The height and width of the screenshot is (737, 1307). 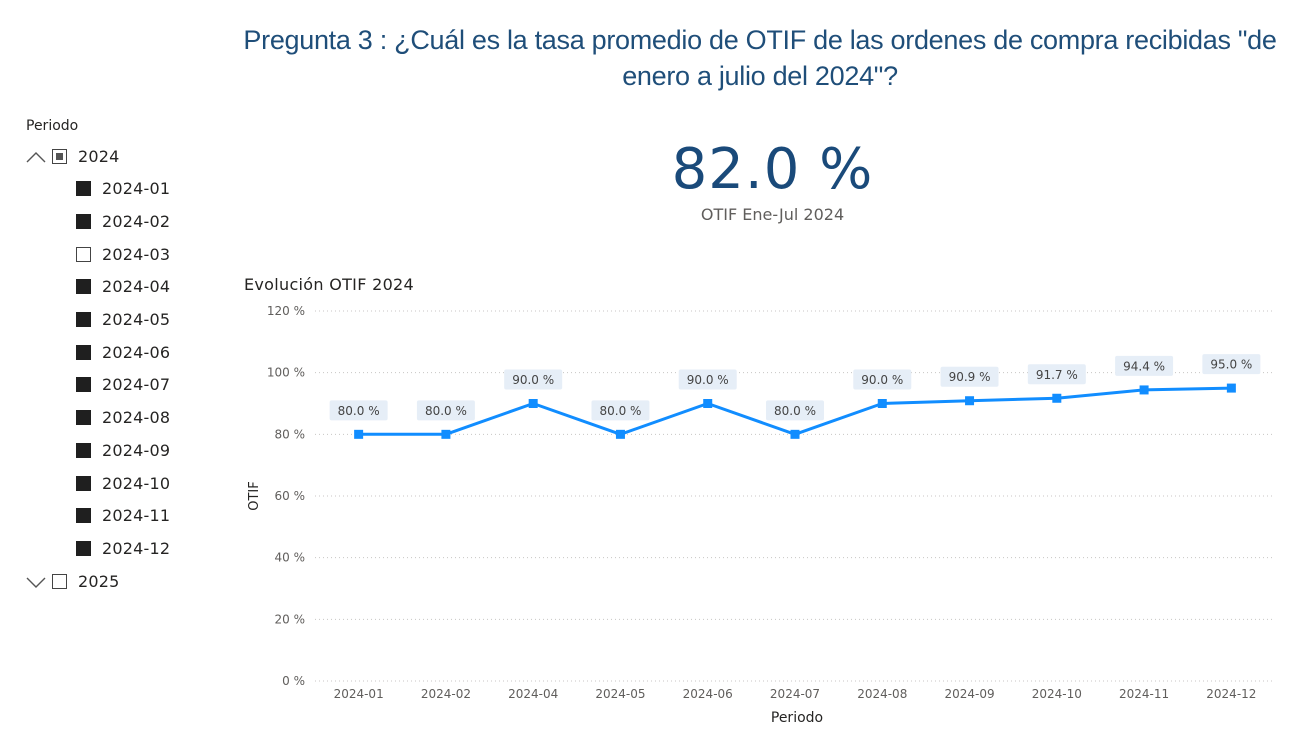 I want to click on data-label-text: 94.4 %, so click(x=1144, y=366).